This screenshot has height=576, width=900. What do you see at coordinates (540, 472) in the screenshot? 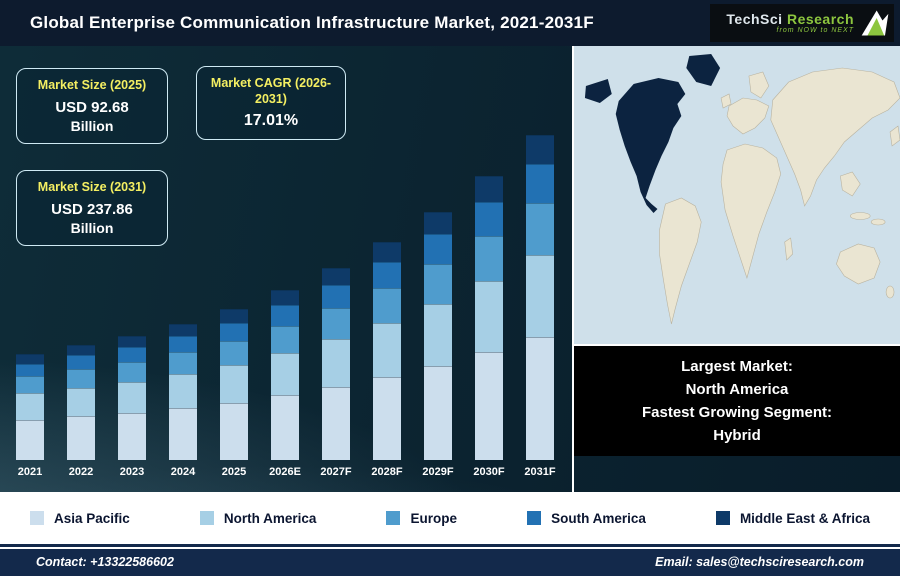
I see `x-axis-label: 2031F` at bounding box center [540, 472].